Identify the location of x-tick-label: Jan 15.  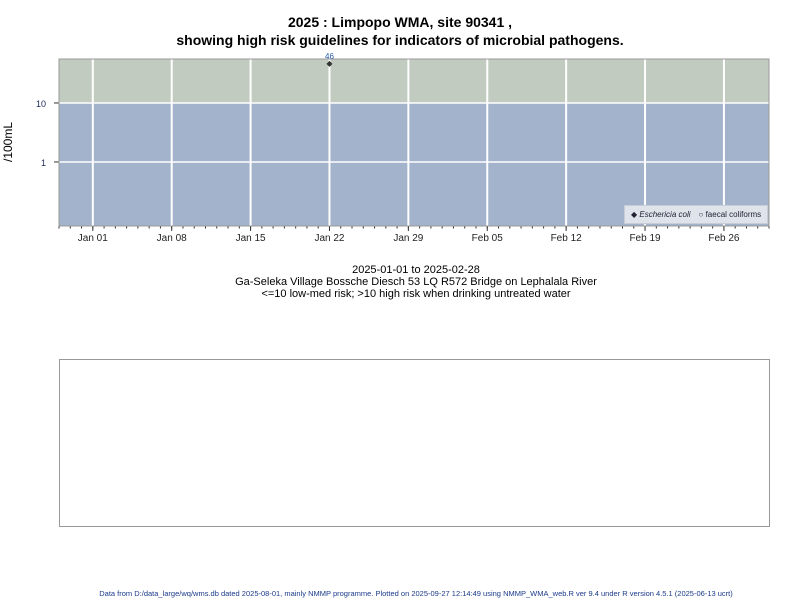
(251, 238).